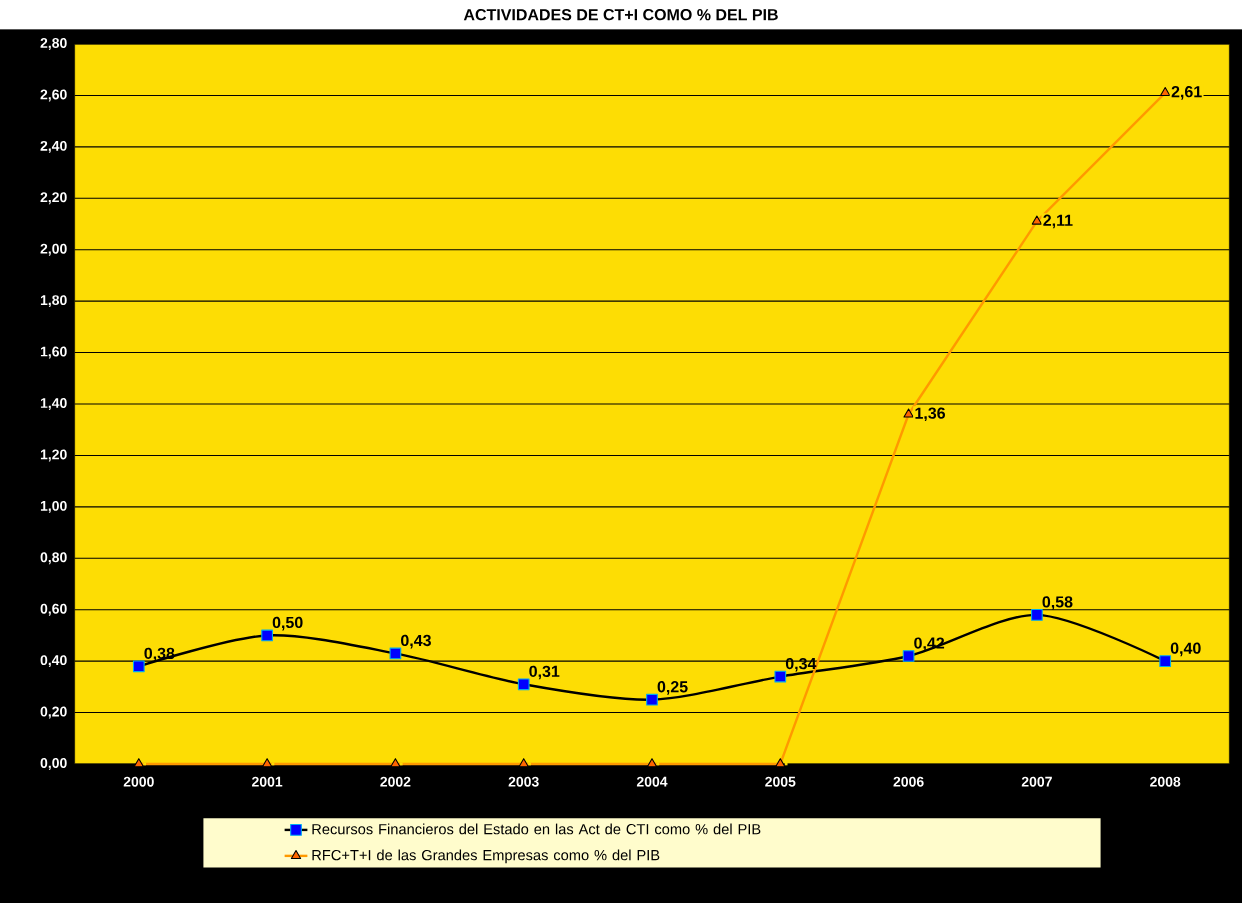 This screenshot has width=1242, height=903. I want to click on legend-label: Recursos Financieros del Estado en las Act de CTI como % del PIB, so click(536, 829).